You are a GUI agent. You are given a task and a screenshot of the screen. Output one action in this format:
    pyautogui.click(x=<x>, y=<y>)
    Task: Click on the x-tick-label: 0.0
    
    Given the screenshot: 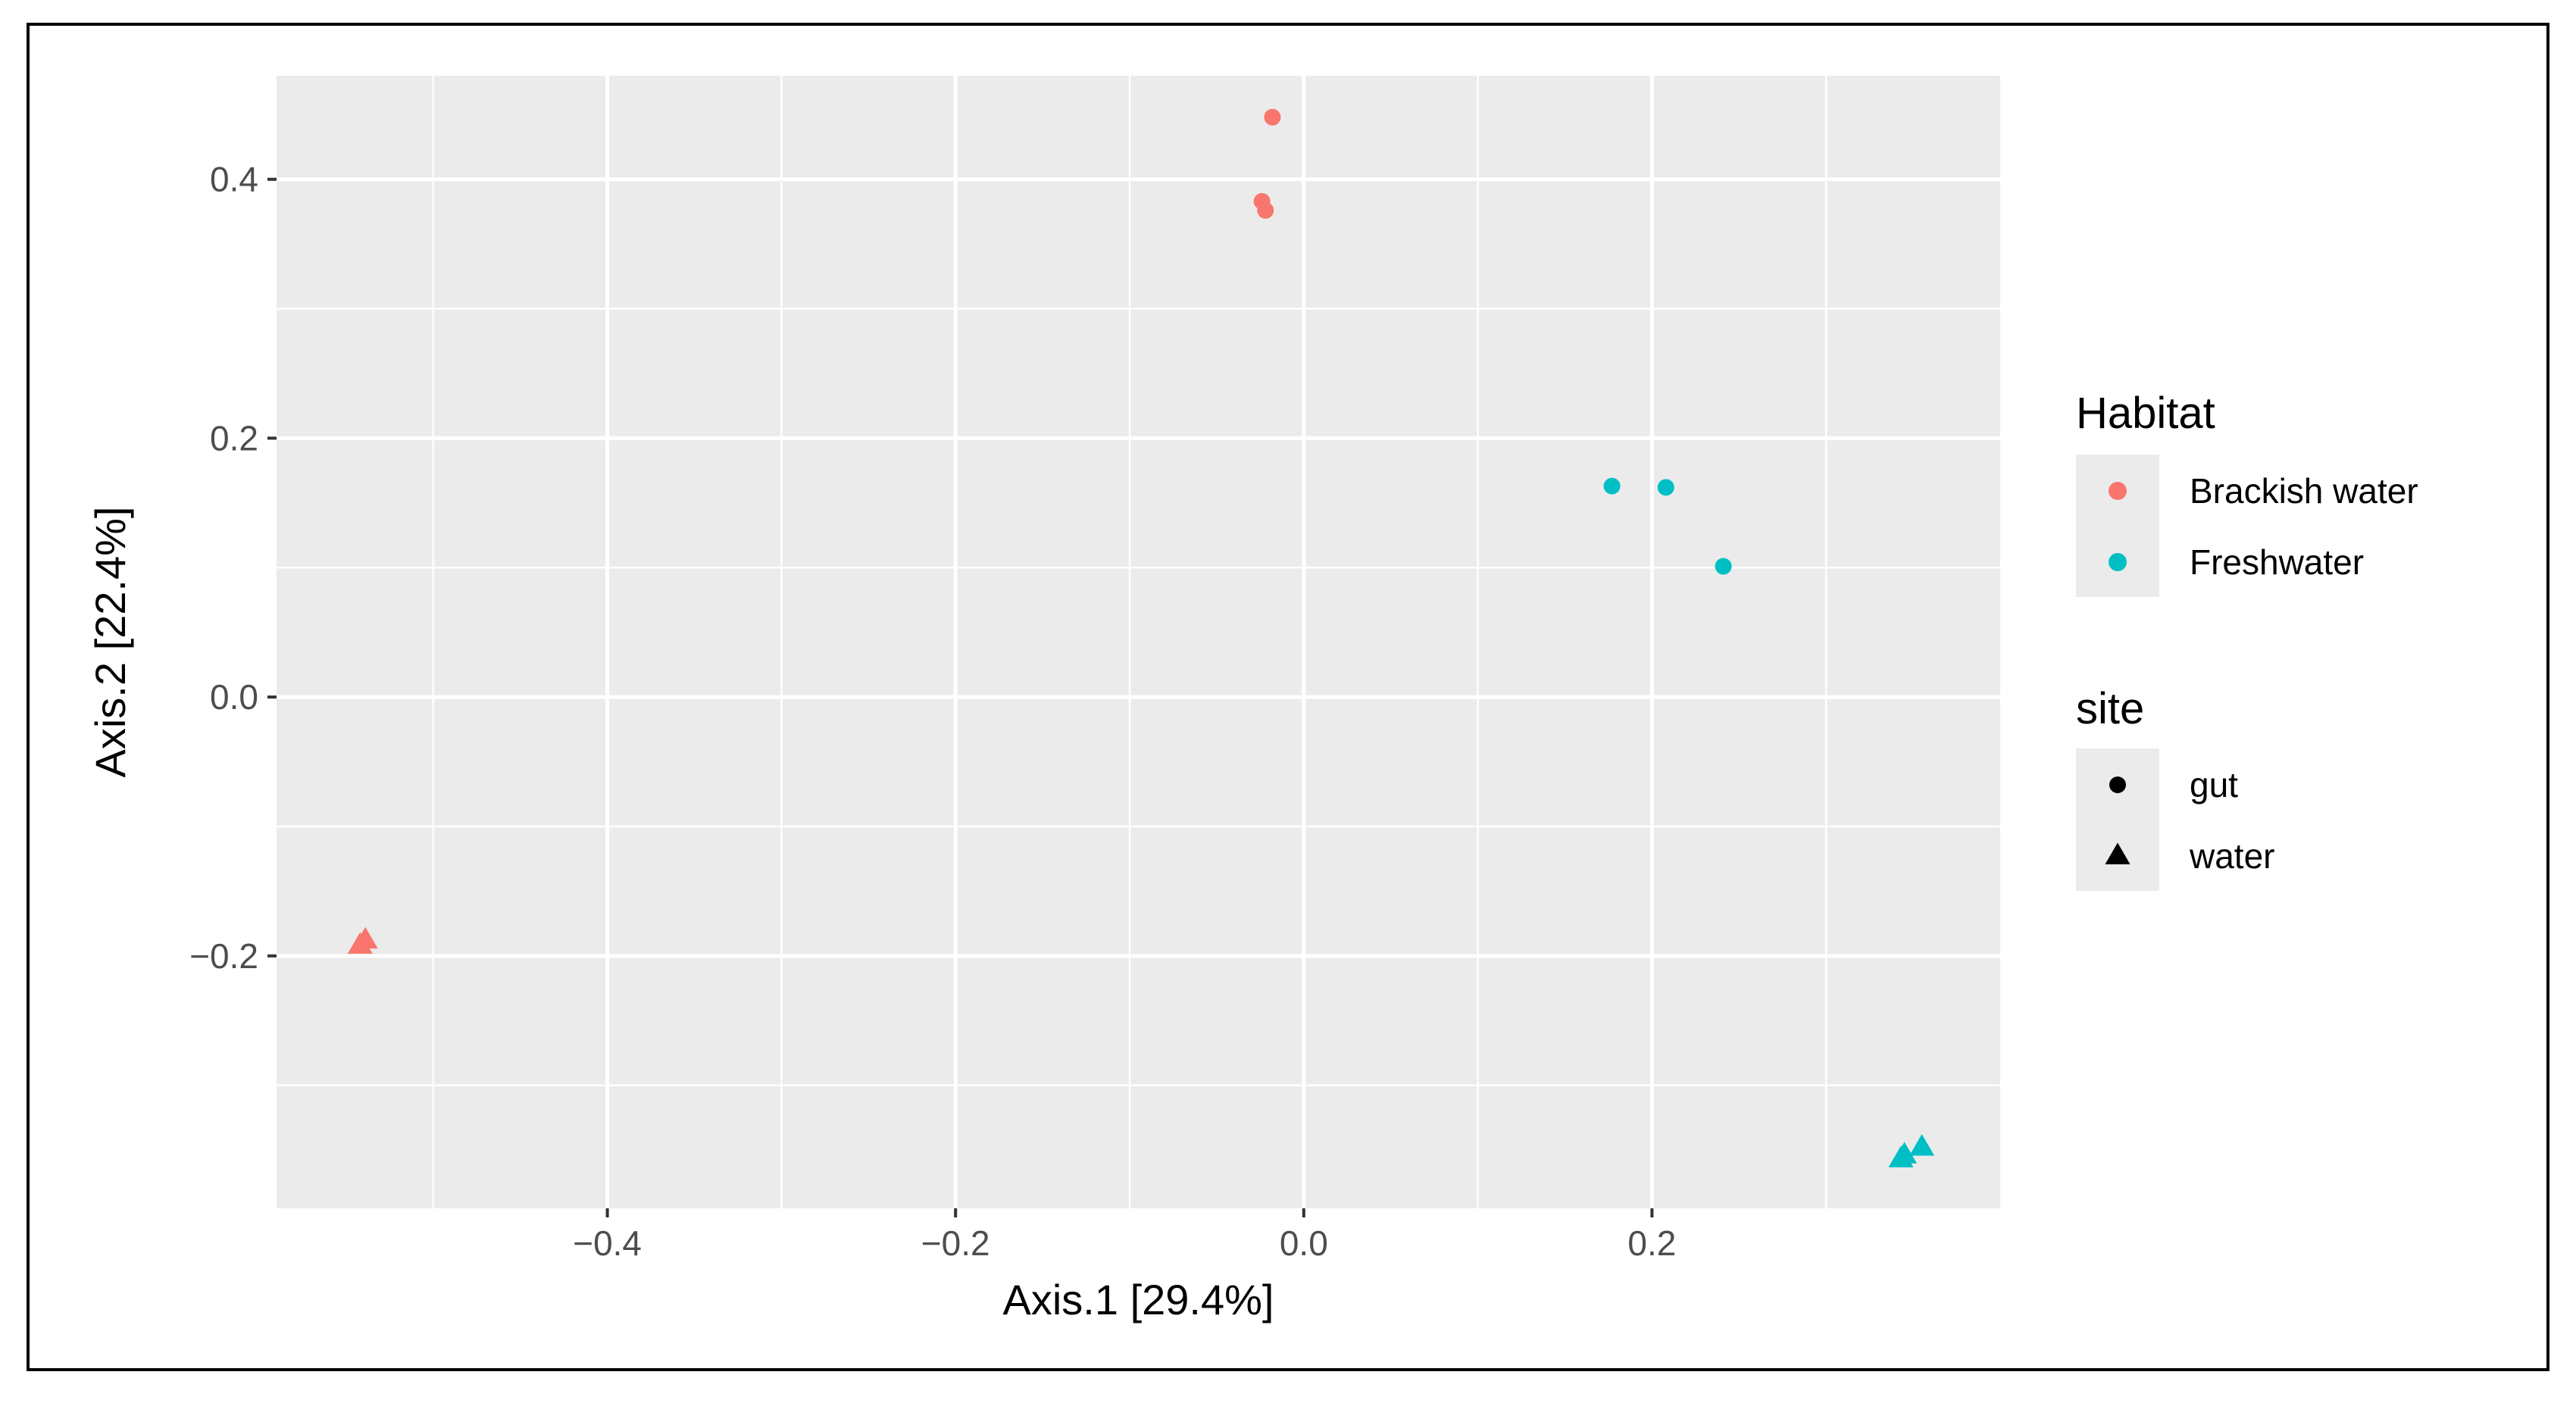 What is the action you would take?
    pyautogui.click(x=1304, y=1243)
    